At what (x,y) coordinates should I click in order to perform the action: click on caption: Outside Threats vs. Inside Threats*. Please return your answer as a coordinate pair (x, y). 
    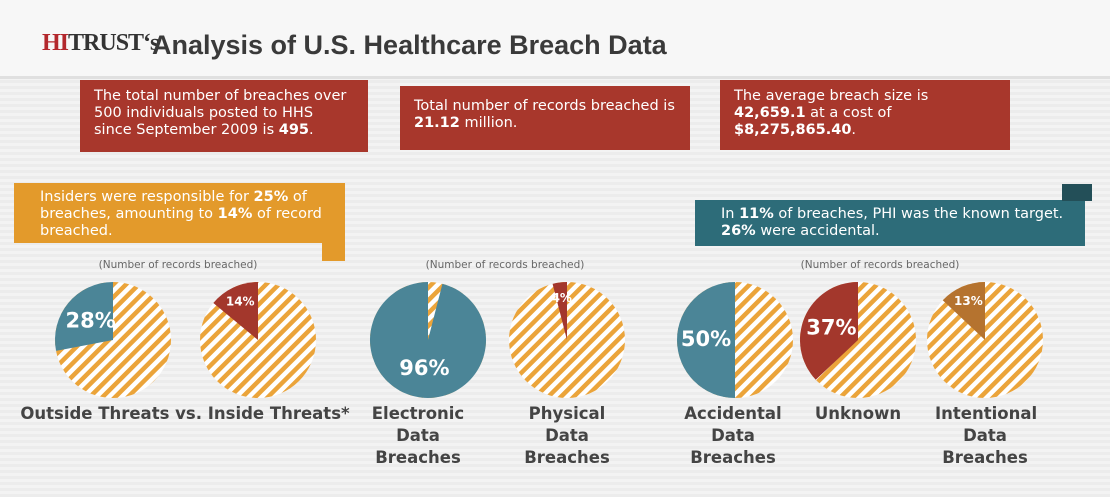
    Looking at the image, I should click on (185, 413).